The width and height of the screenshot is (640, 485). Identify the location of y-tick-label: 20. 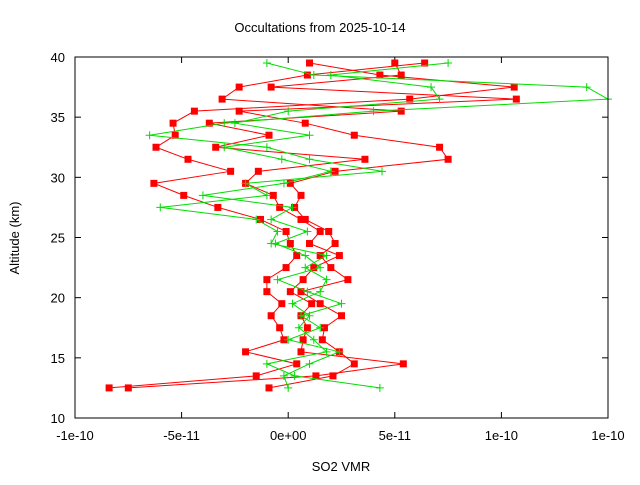
(58, 298).